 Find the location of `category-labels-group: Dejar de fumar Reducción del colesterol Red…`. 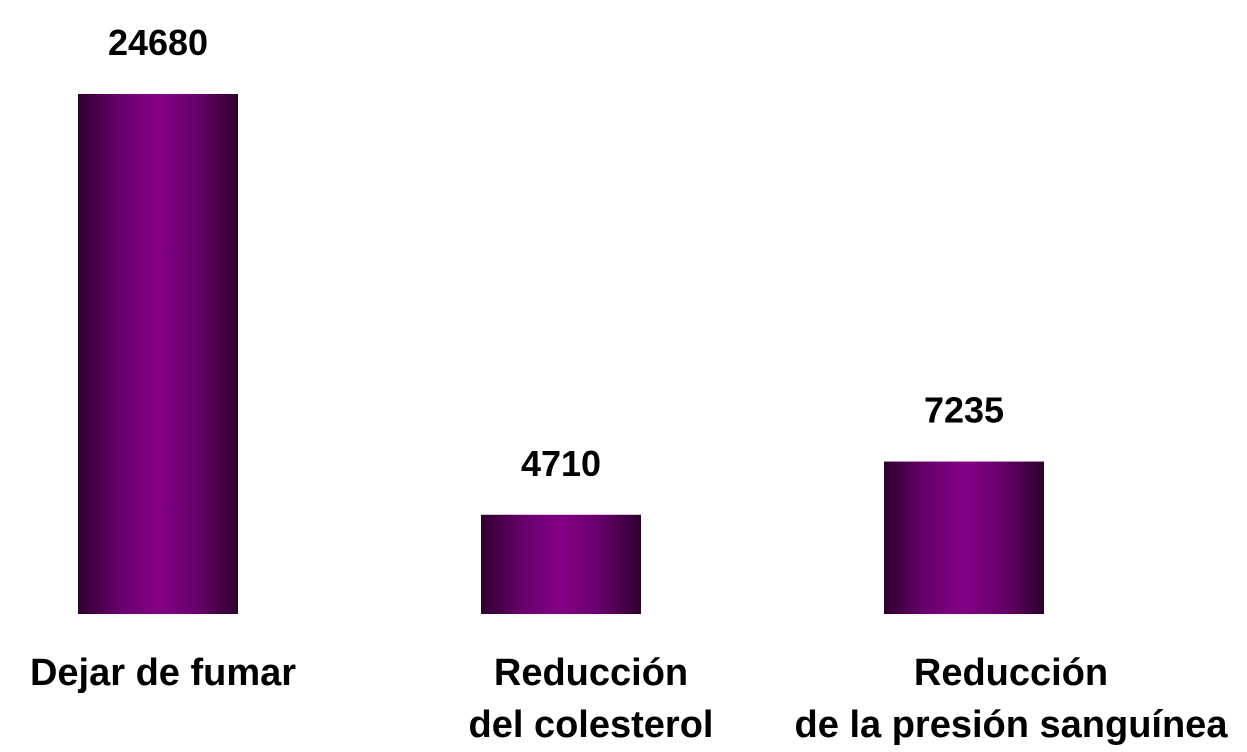

category-labels-group: Dejar de fumar Reducción del colesterol Red… is located at coordinates (629, 699).